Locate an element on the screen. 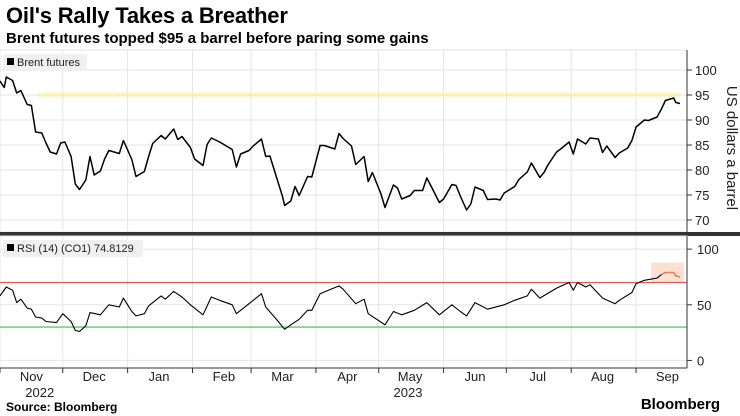 This screenshot has height=416, width=740. rsi-series-line is located at coordinates (340, 302).